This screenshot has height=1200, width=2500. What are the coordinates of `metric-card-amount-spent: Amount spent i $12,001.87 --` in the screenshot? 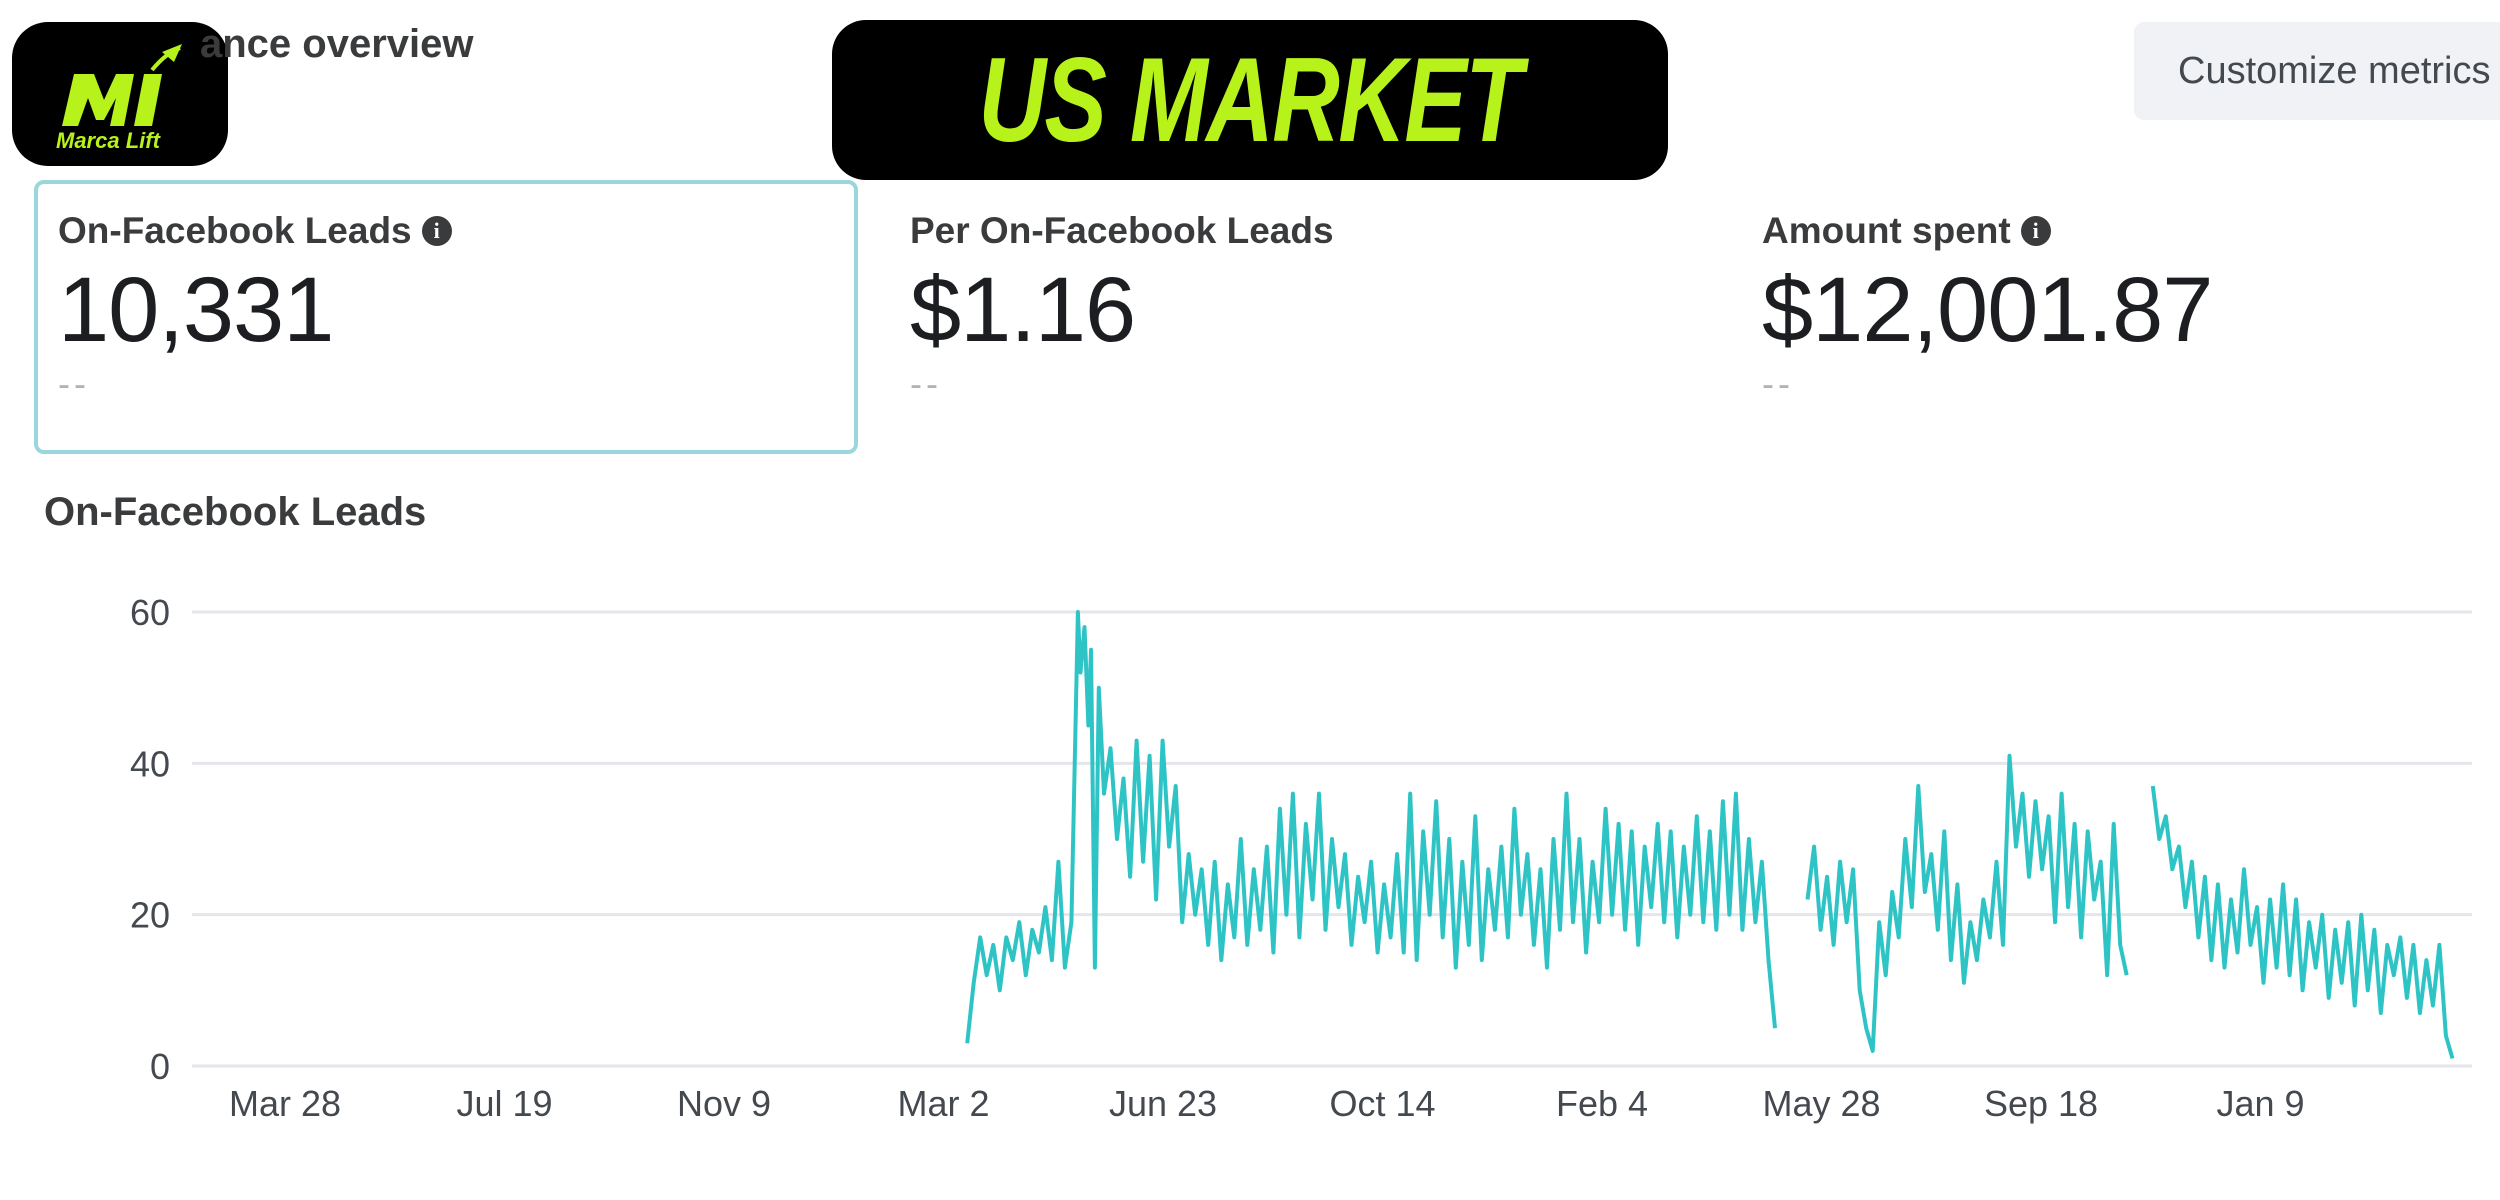 It's located at (1987, 307).